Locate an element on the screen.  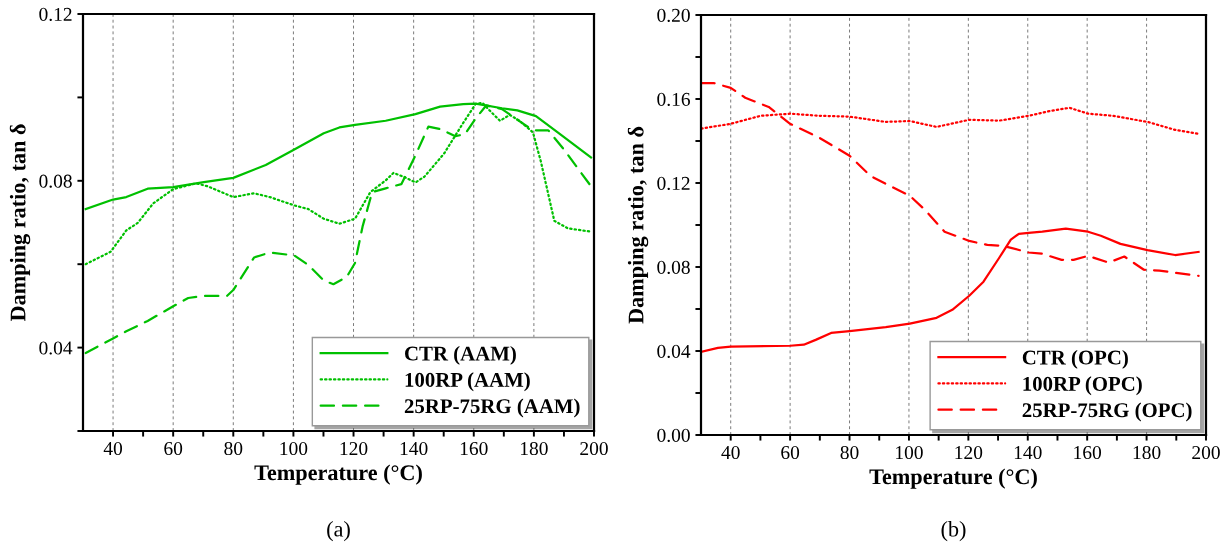
y-tick-label: 0.16 is located at coordinates (673, 99).